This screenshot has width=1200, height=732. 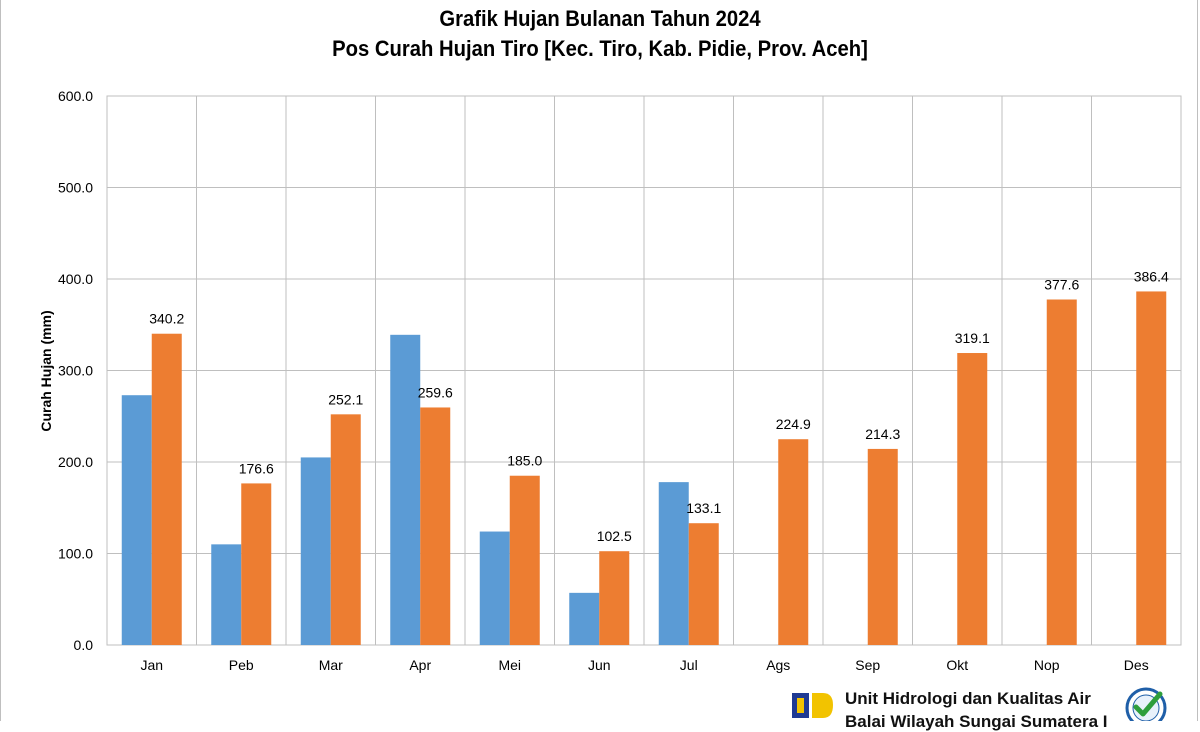 I want to click on bar-series2-Ags, so click(x=793, y=542).